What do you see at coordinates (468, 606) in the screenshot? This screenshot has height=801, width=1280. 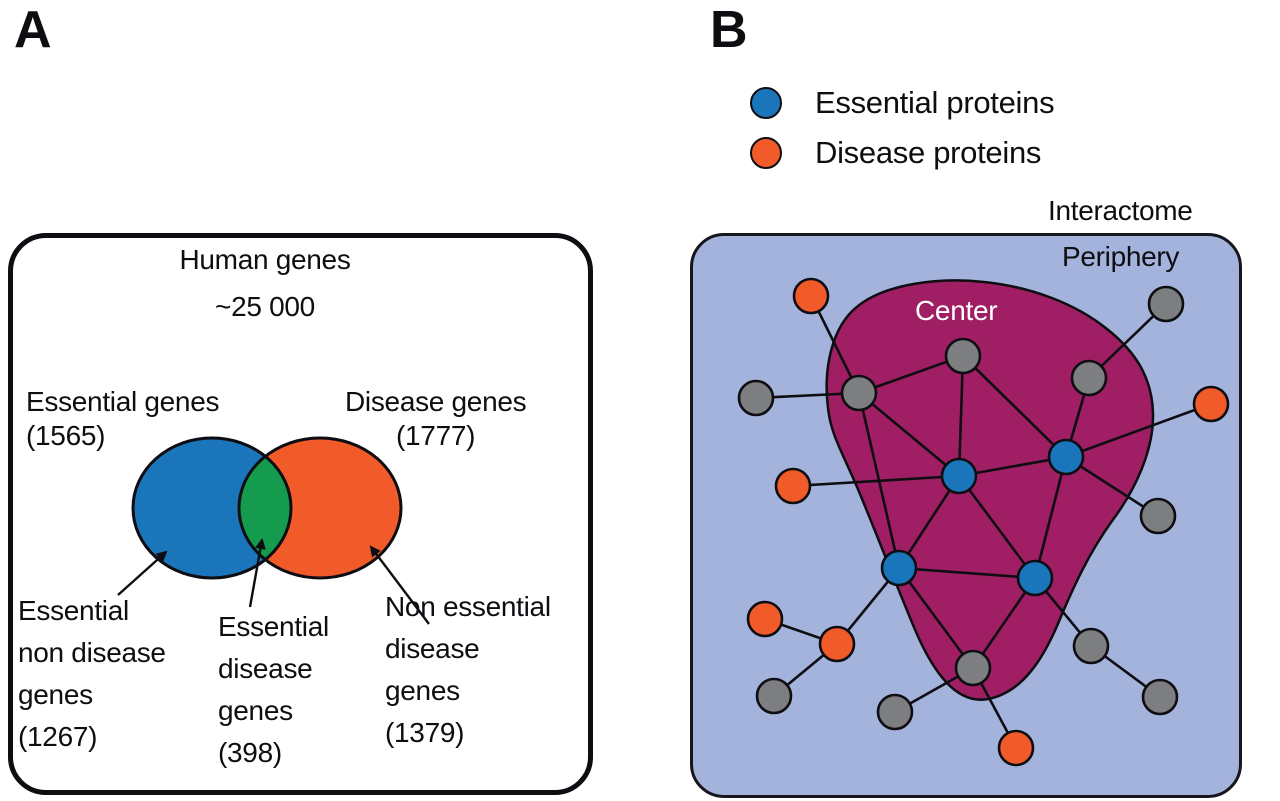 I see `annotation-line: Non essential` at bounding box center [468, 606].